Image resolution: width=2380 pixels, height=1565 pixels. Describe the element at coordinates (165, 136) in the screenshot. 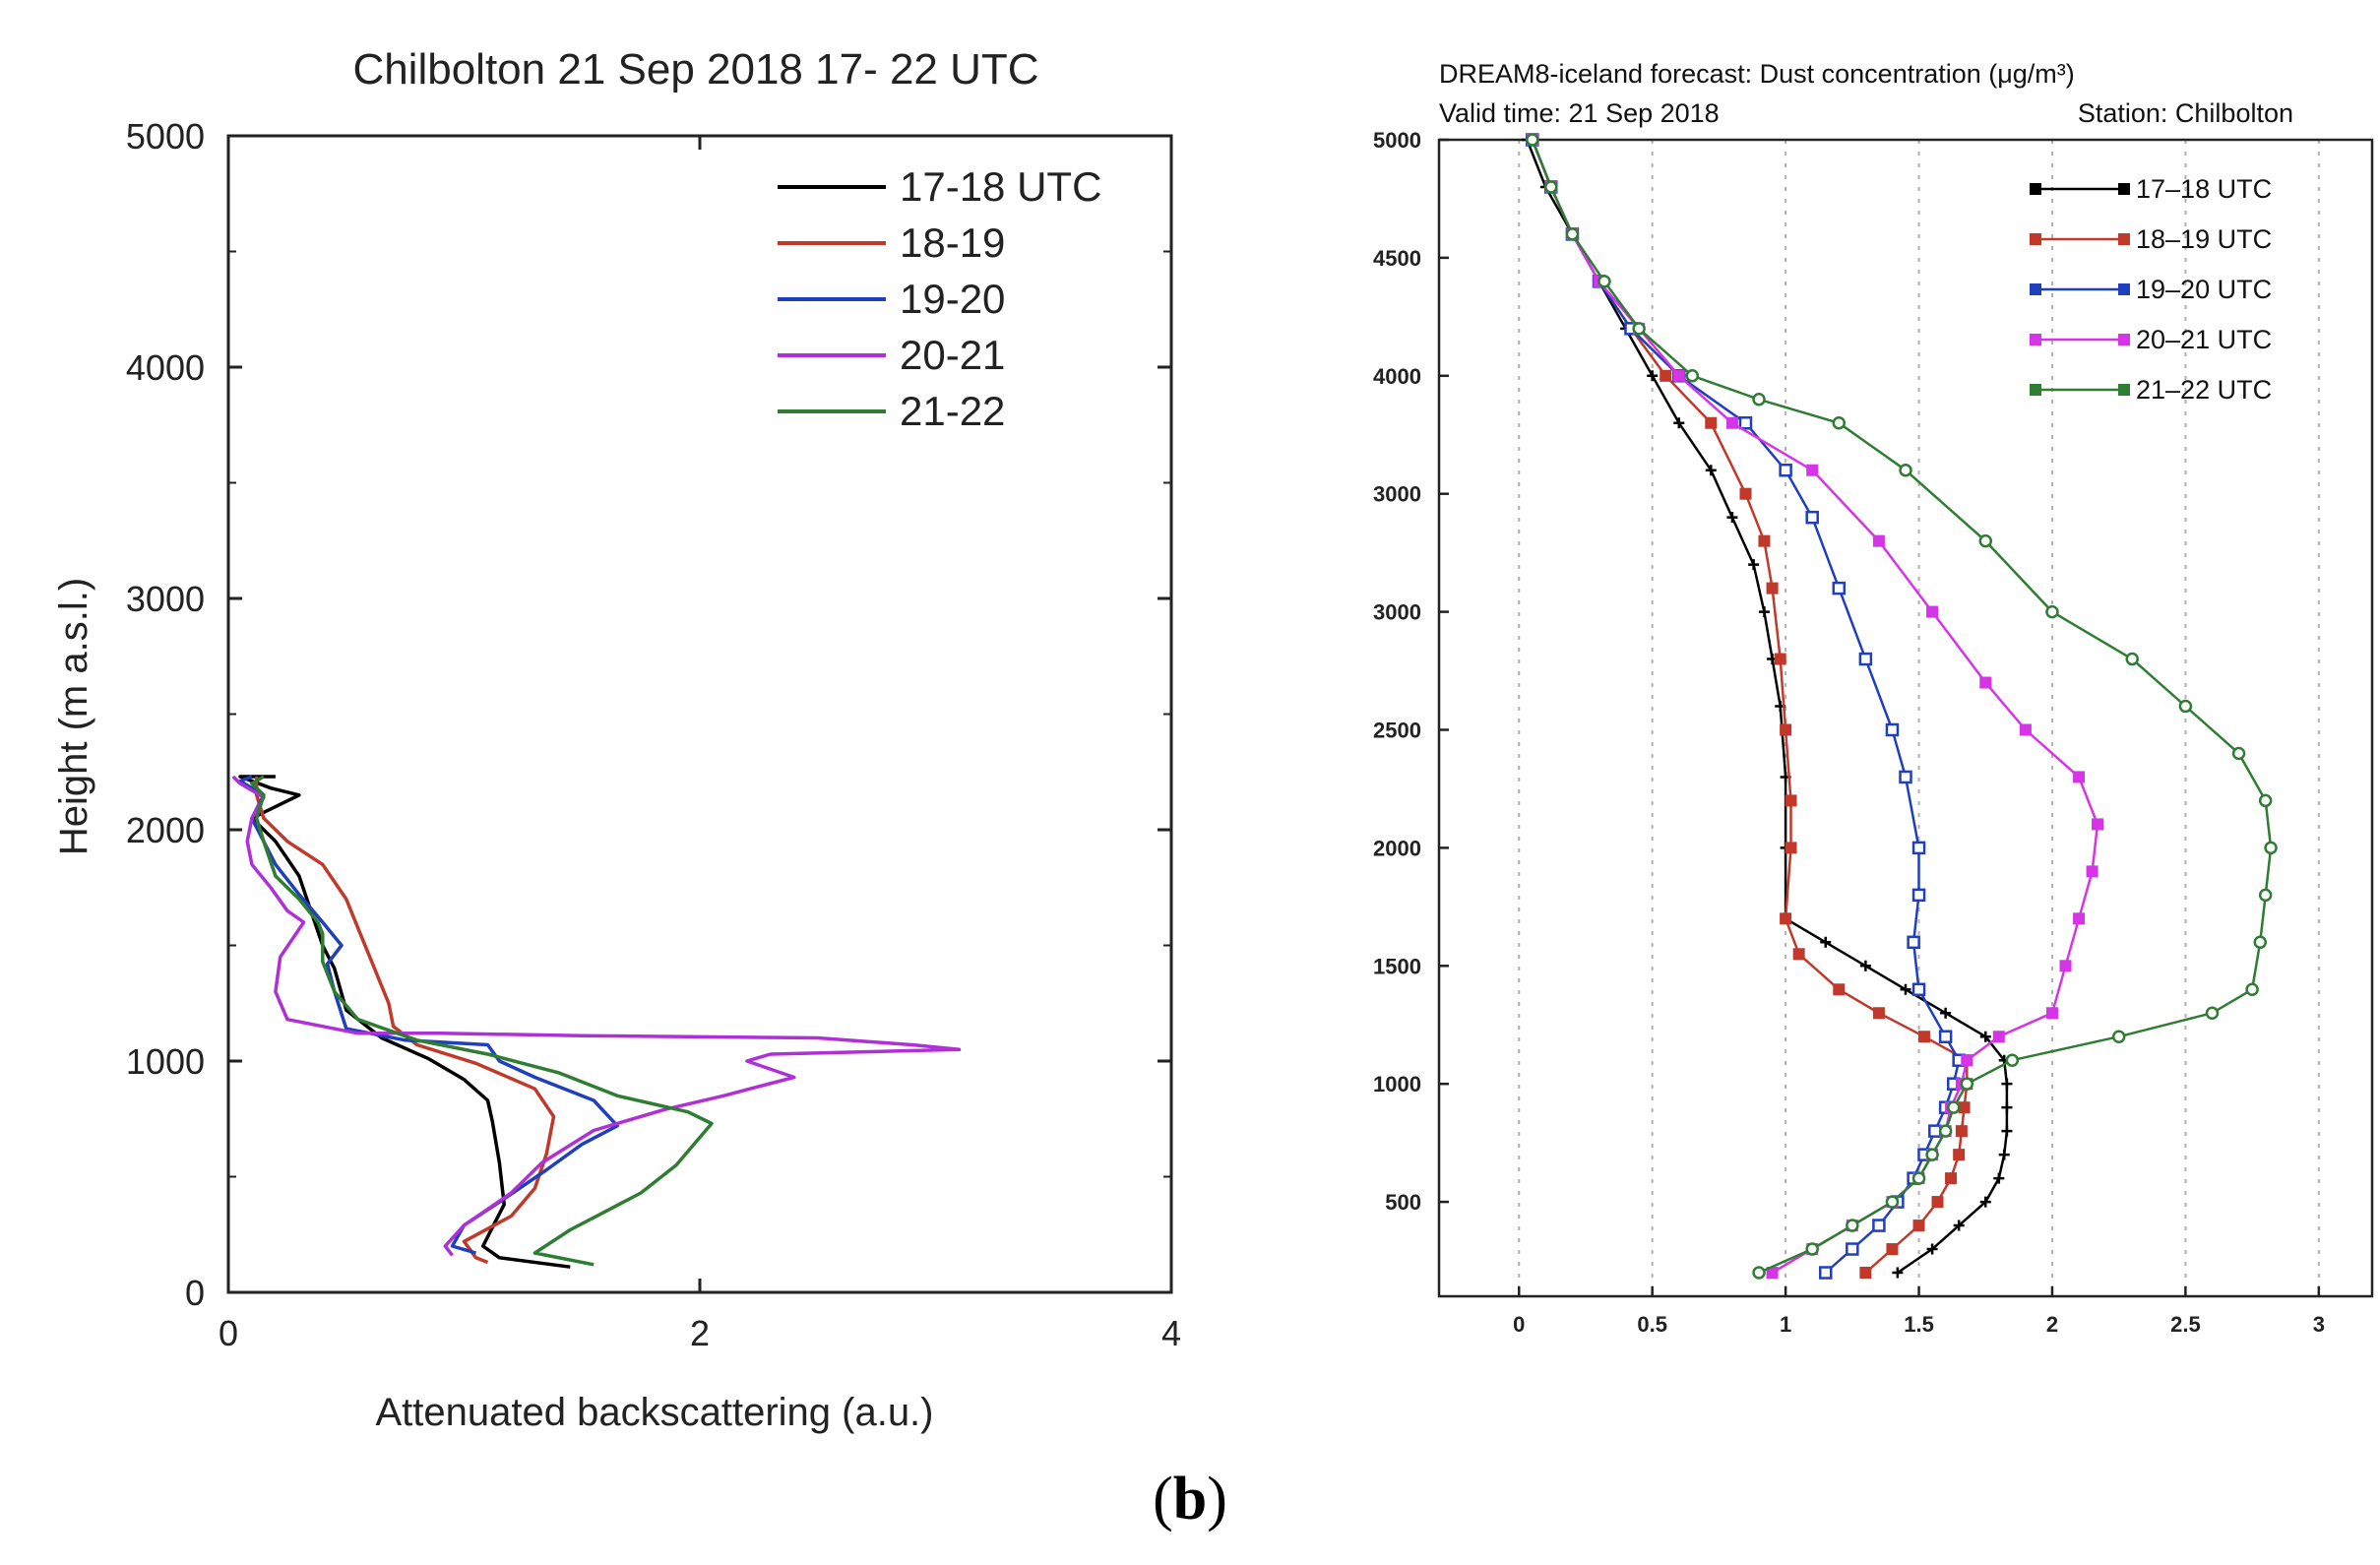

I see `left-y-tick-label: 5000` at that location.